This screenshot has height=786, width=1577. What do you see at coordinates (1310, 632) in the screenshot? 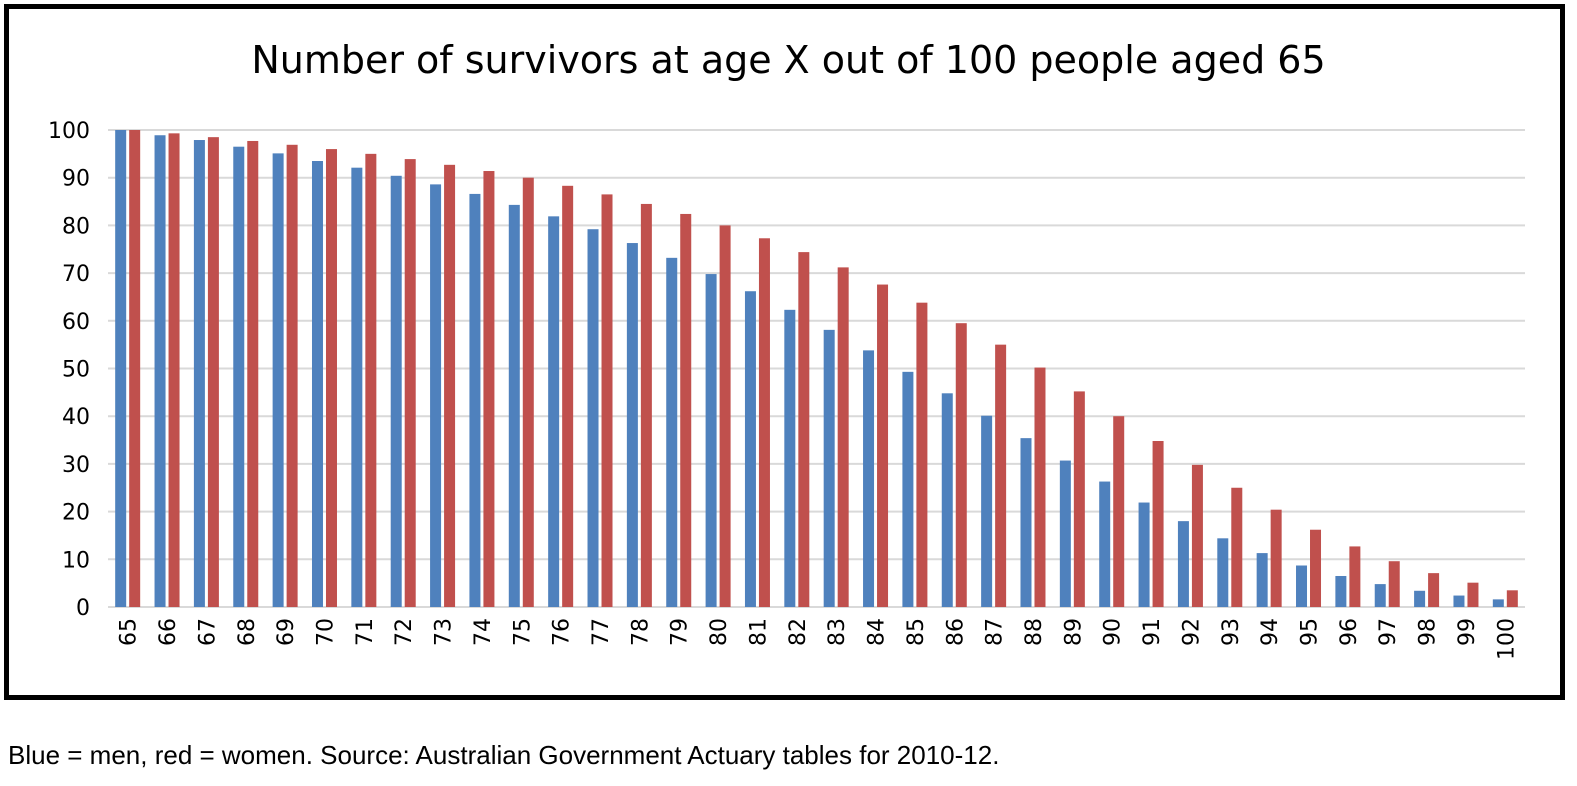
I see `x-tick-label: 95` at bounding box center [1310, 632].